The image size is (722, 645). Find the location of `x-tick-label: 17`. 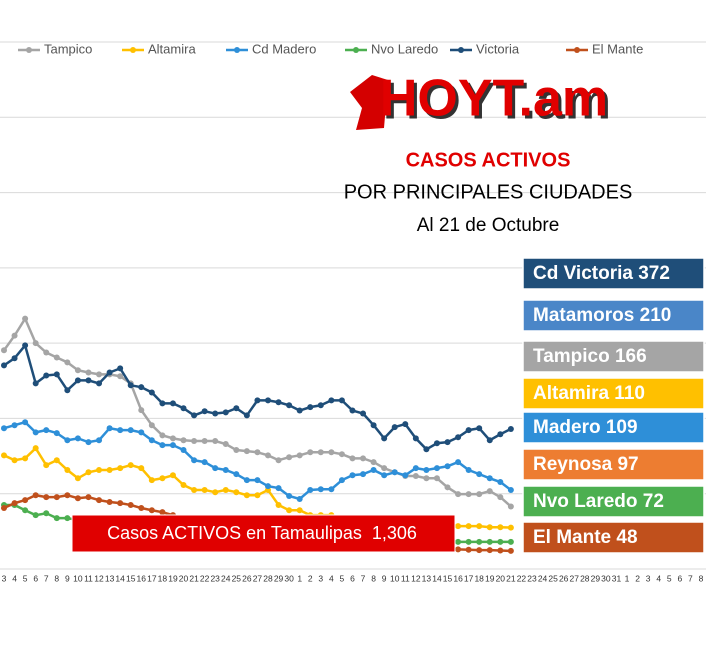

x-tick-label: 17 is located at coordinates (152, 578).